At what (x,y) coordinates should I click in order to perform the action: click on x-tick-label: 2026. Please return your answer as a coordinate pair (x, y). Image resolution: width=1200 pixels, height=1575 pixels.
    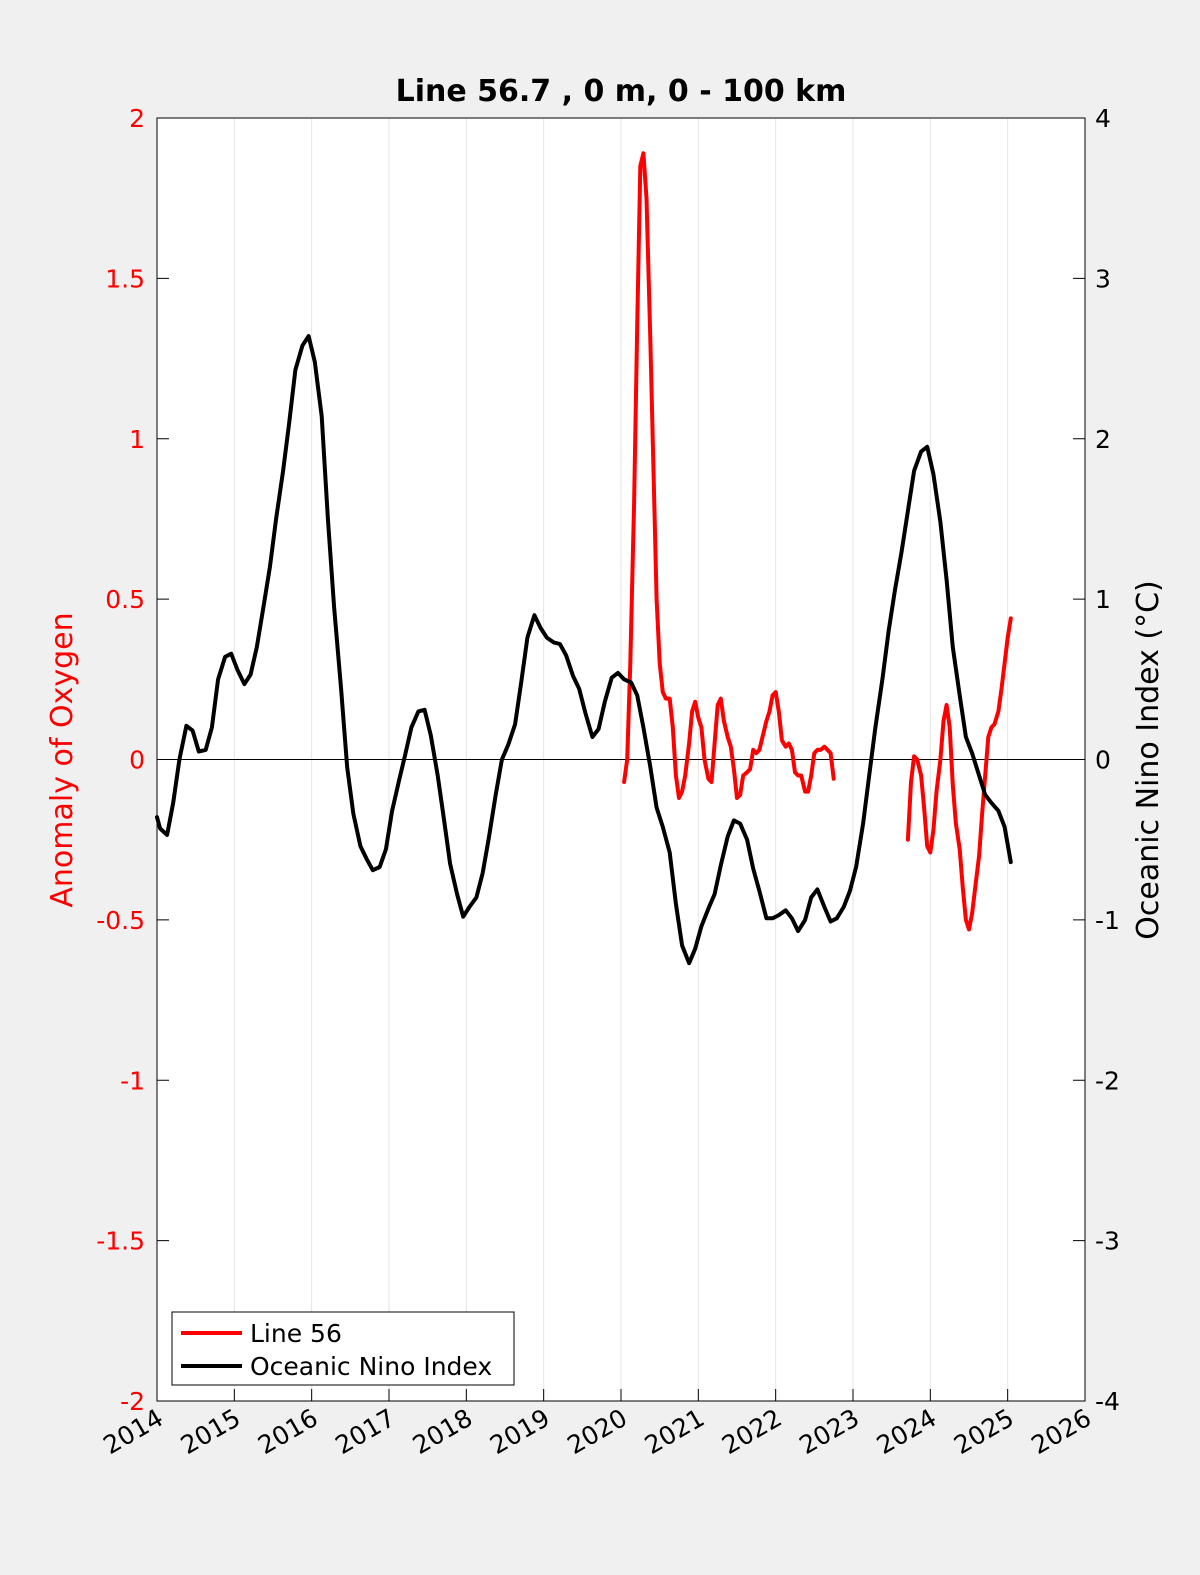
    Looking at the image, I should click on (1061, 1431).